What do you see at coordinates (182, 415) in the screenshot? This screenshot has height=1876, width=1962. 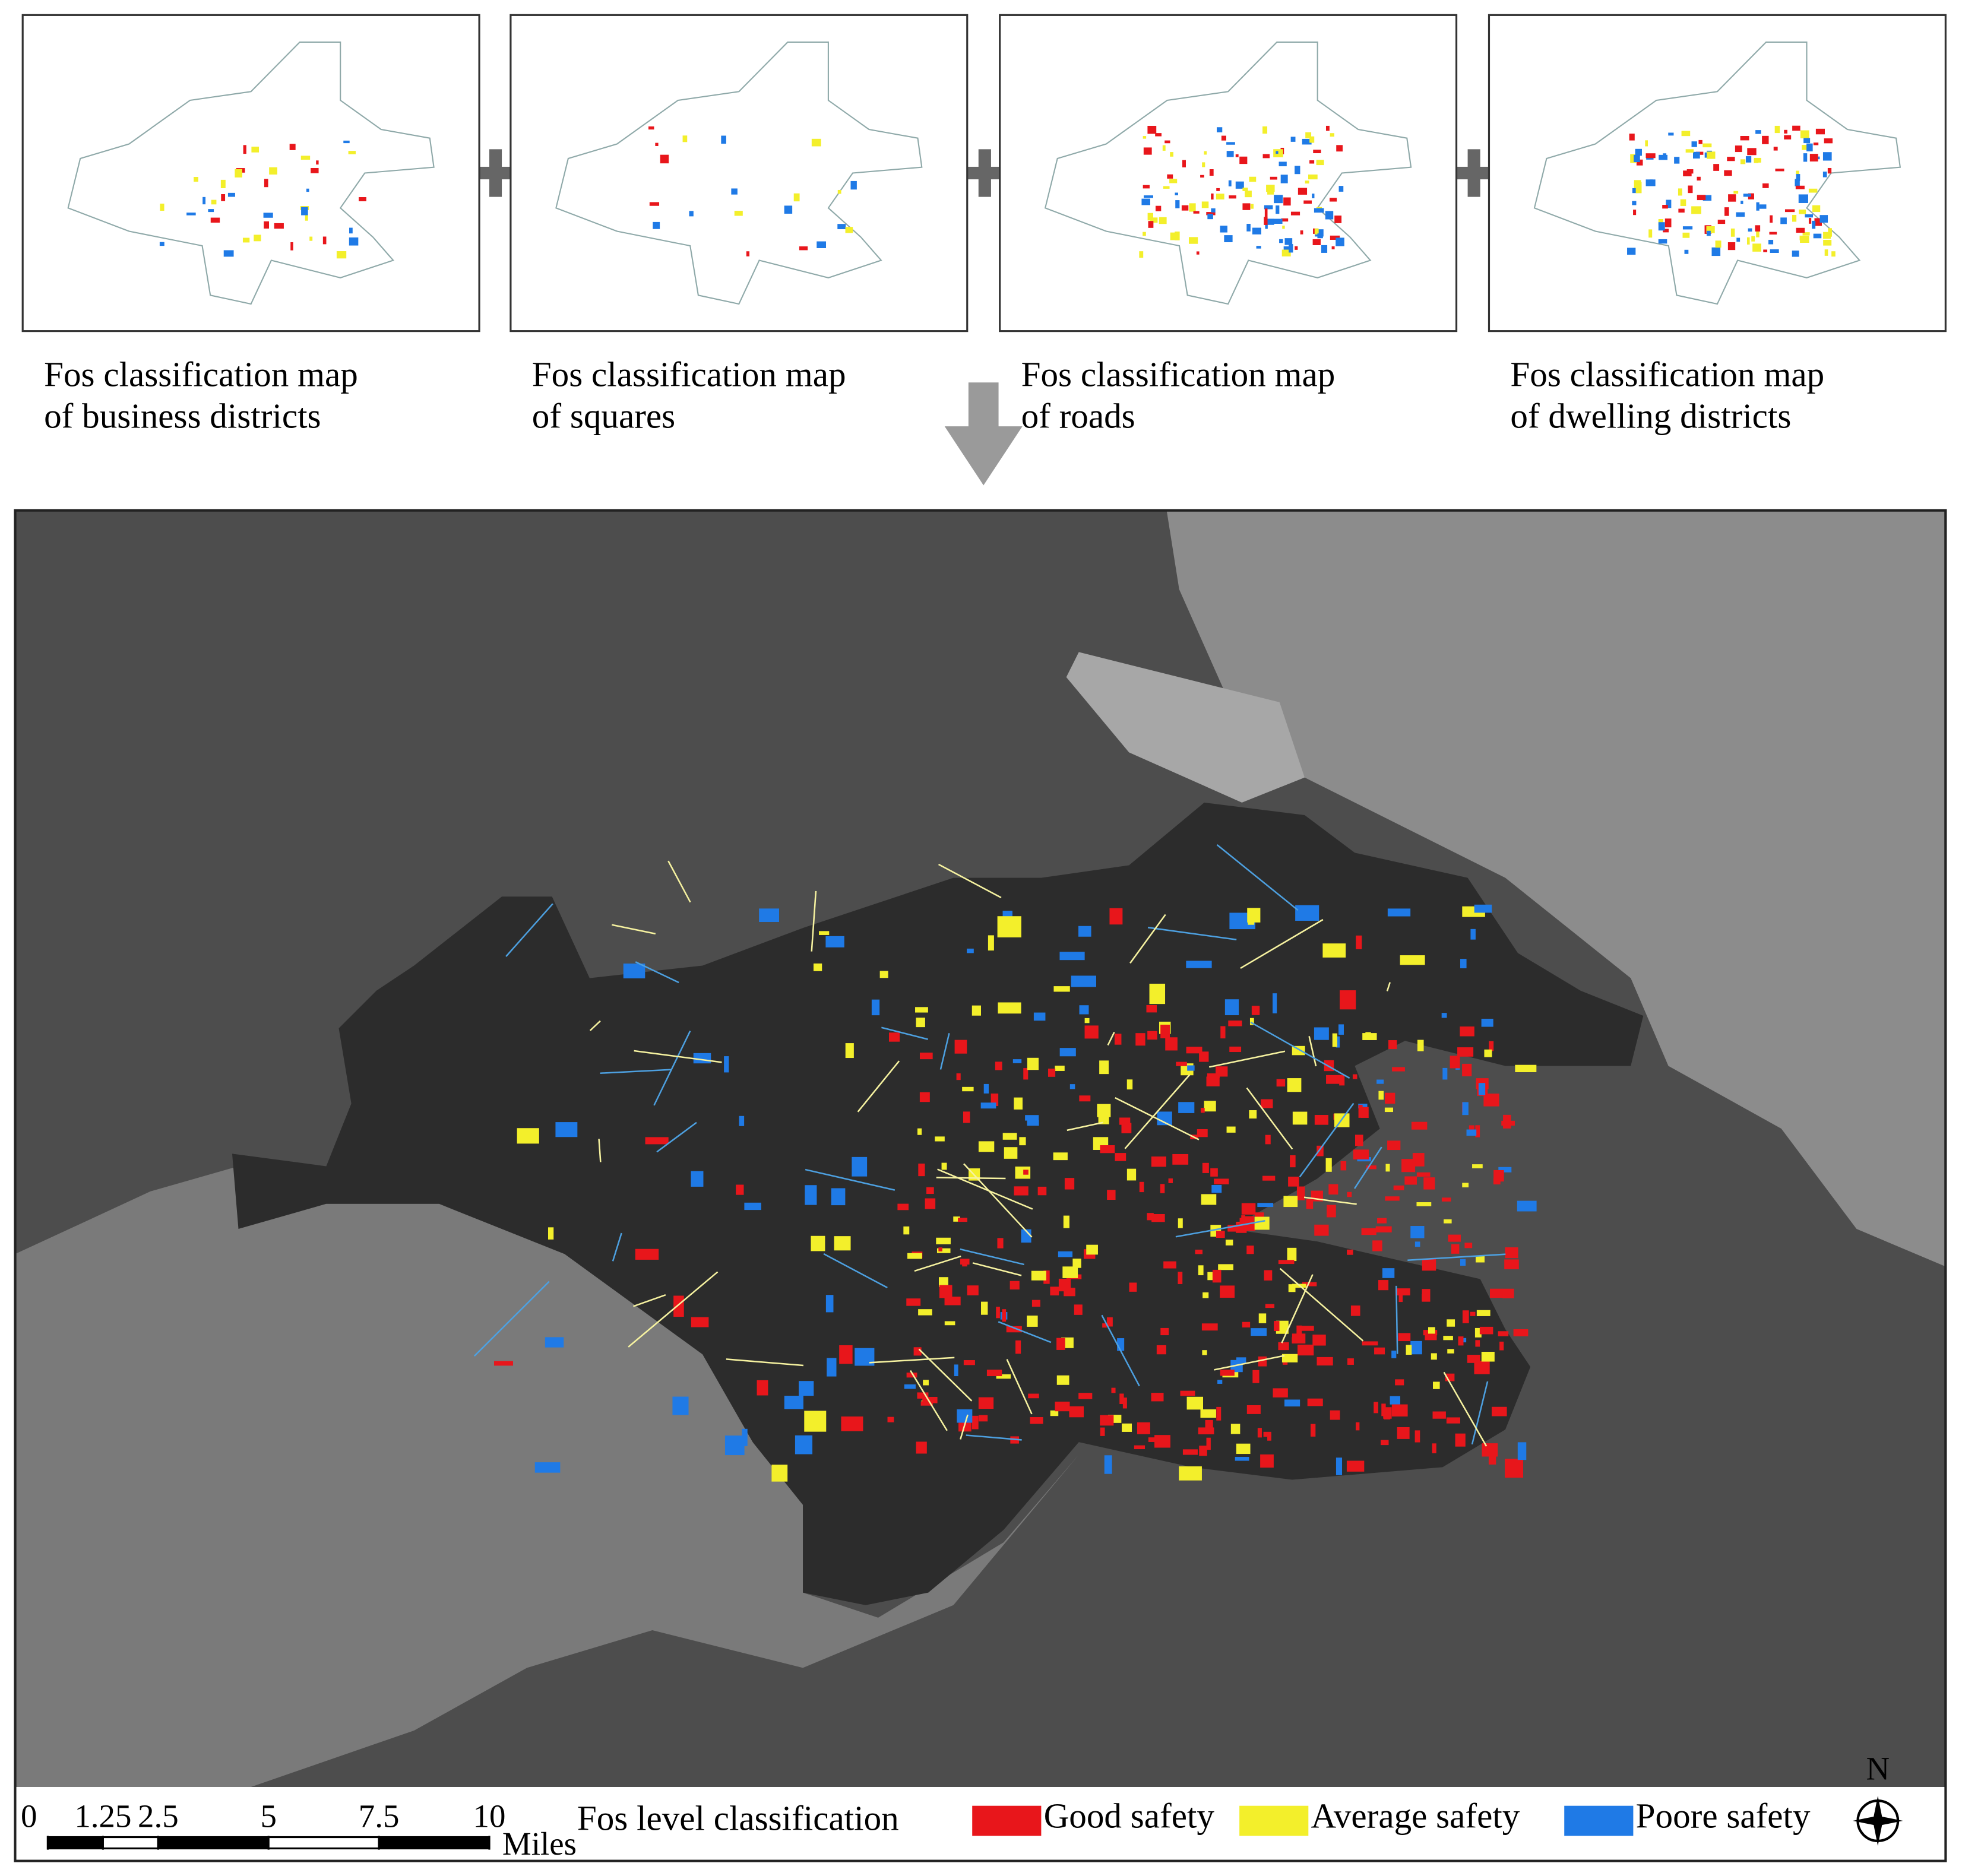 I see `panel-caption: of business districts` at bounding box center [182, 415].